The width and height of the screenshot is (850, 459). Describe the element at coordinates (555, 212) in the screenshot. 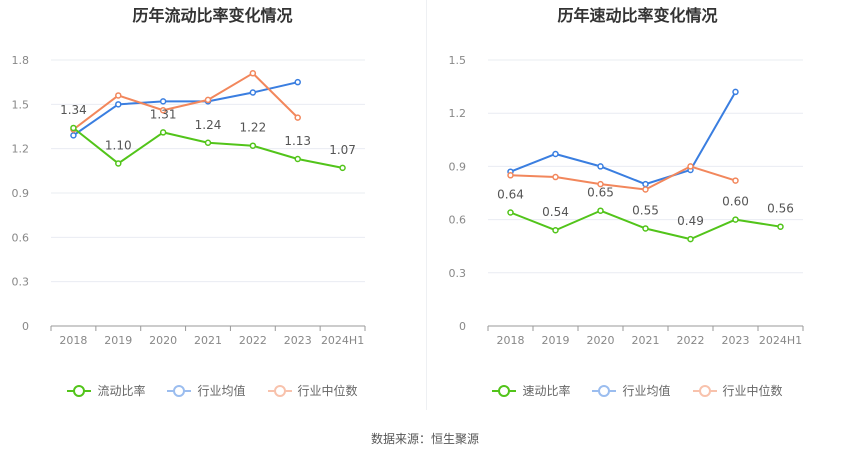

I see `data-label: 0.54` at that location.